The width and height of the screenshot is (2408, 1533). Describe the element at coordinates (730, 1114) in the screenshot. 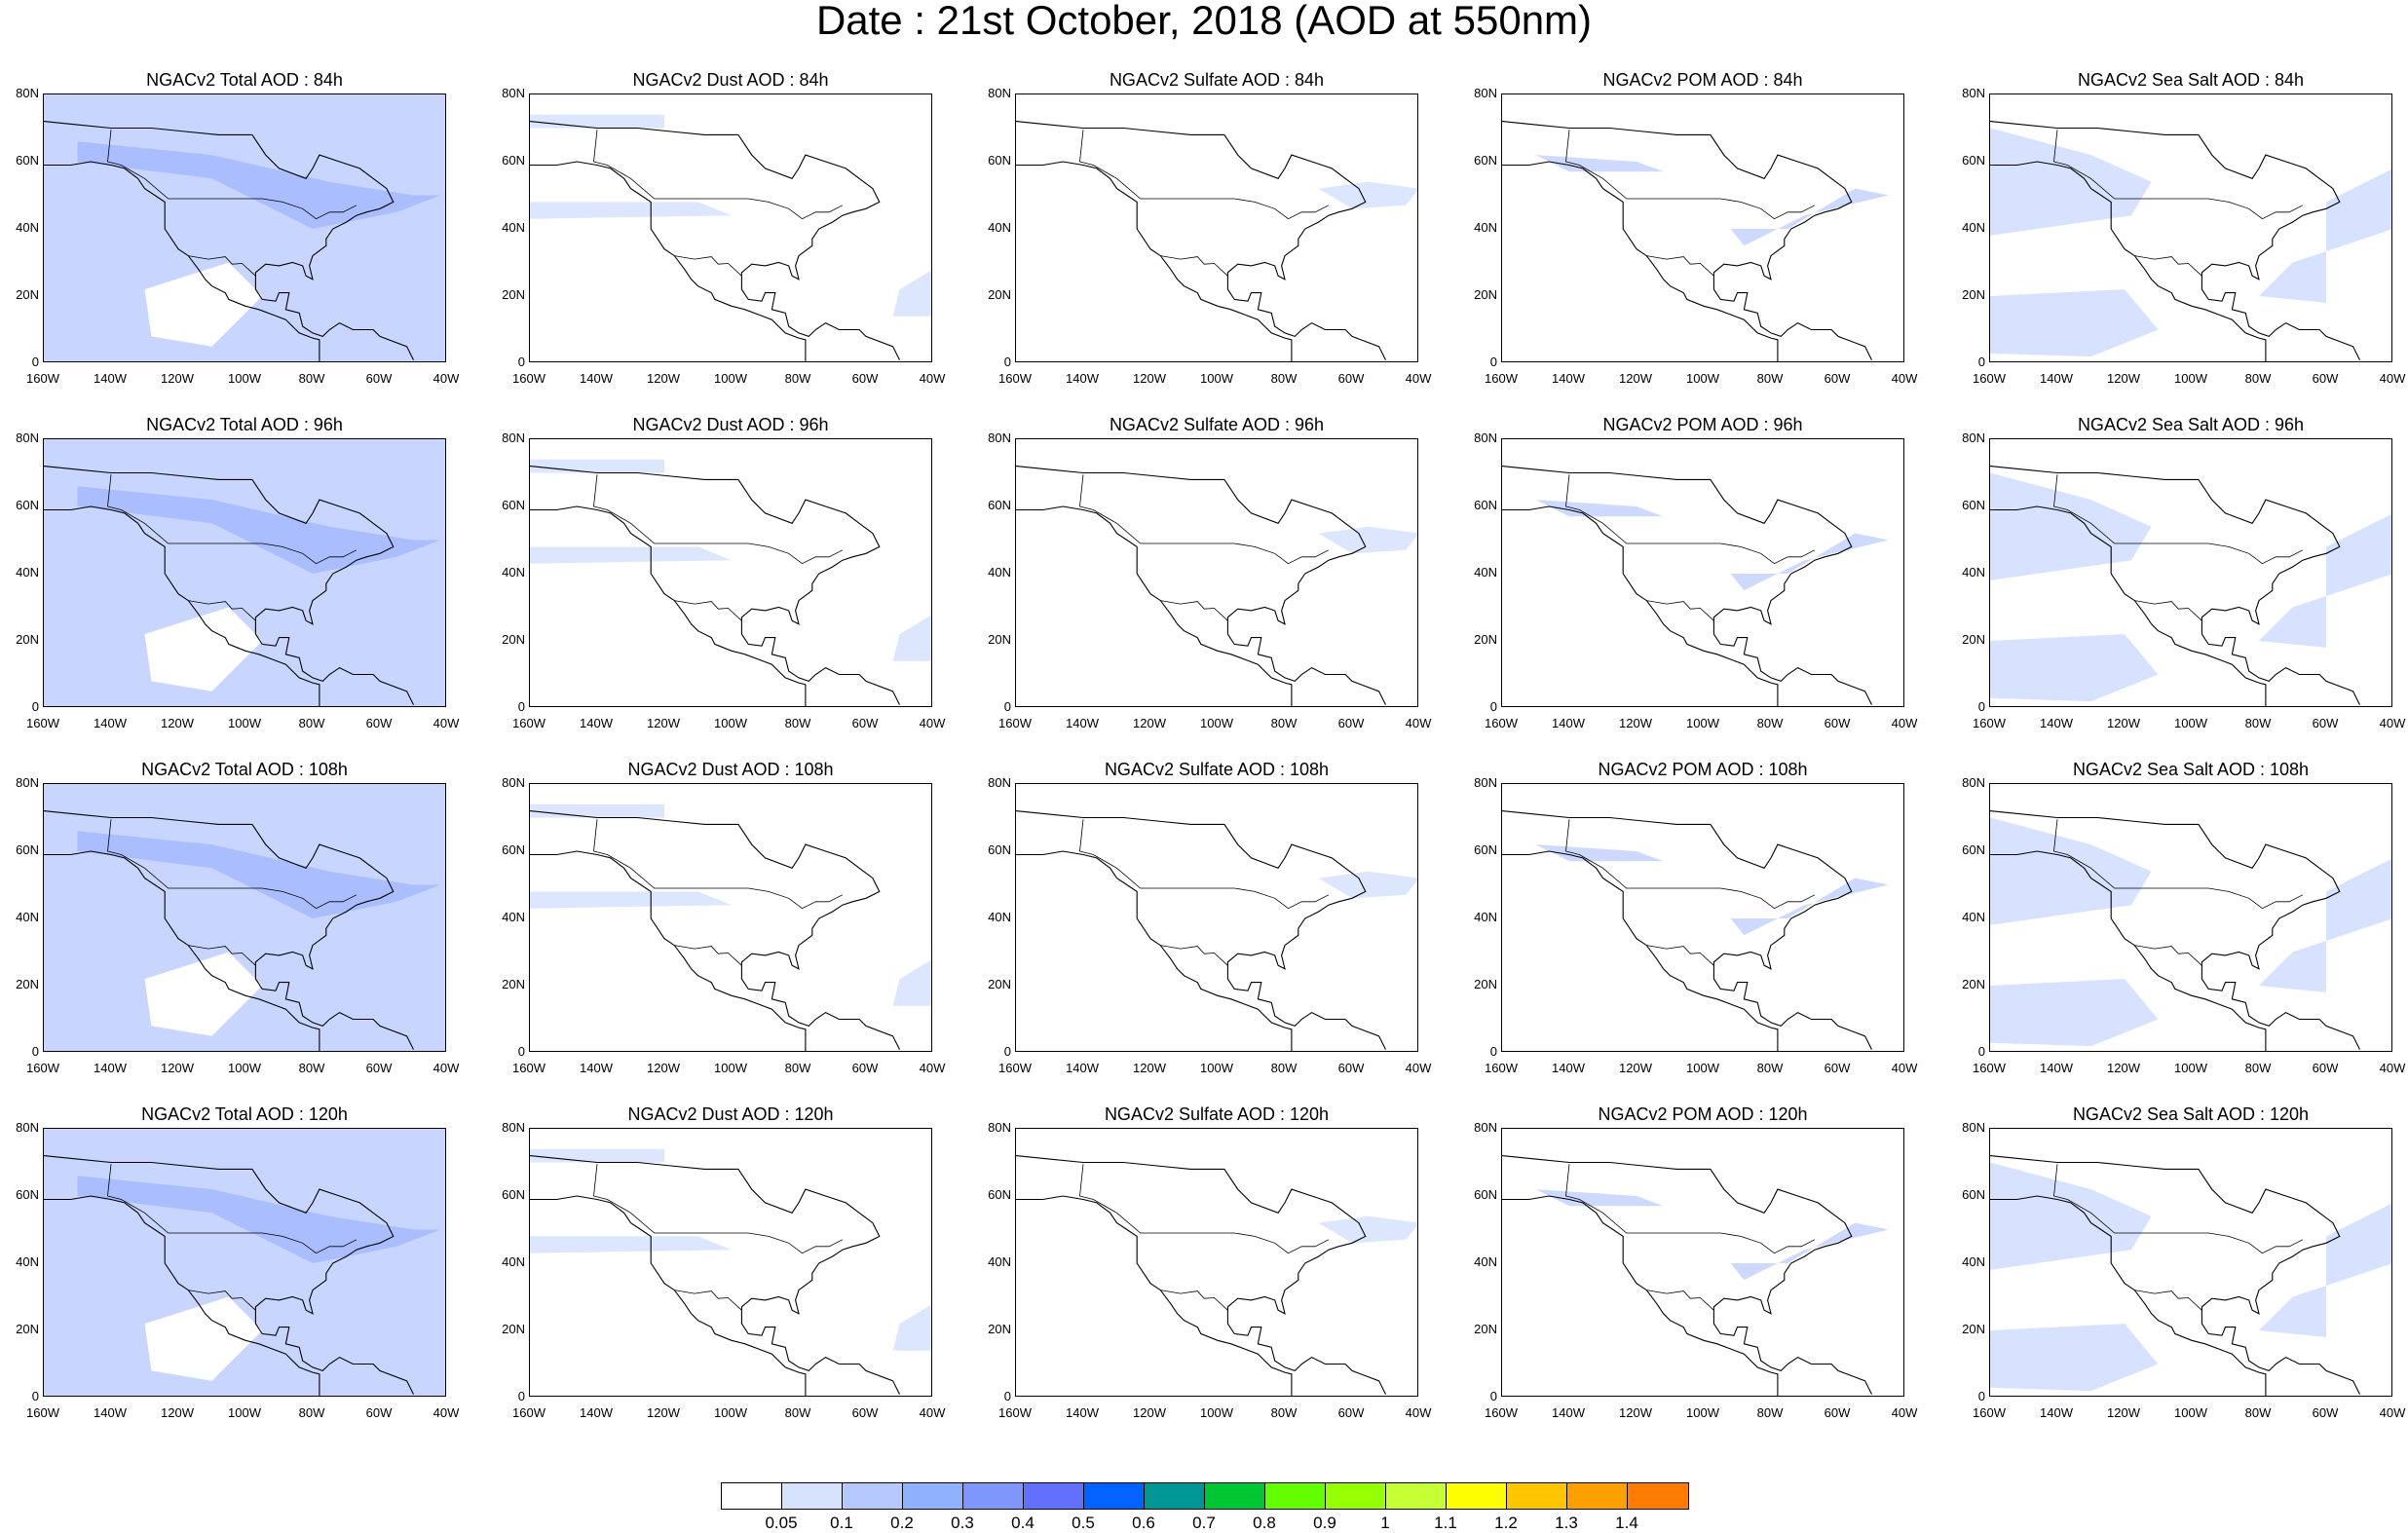

I see `panel-title: NGACv2 Dust AOD : 120h` at that location.